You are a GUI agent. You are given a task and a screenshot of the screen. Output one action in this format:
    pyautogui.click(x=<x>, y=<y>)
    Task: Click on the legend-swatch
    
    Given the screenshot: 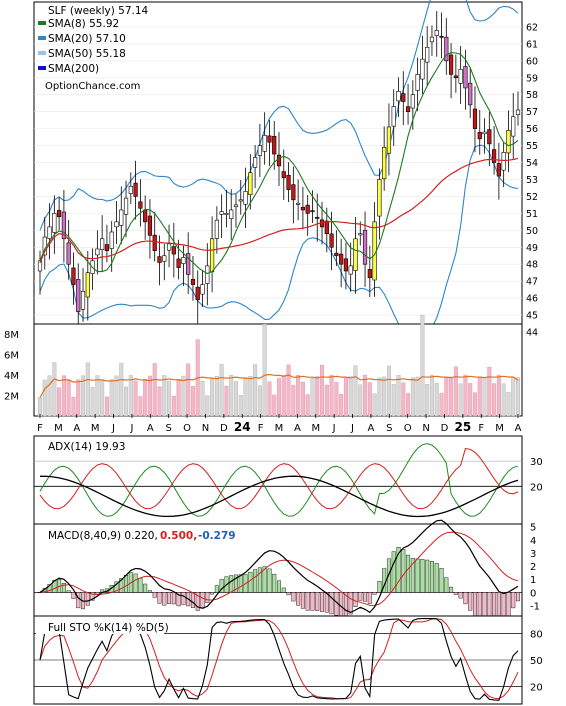 What is the action you would take?
    pyautogui.click(x=42, y=68)
    